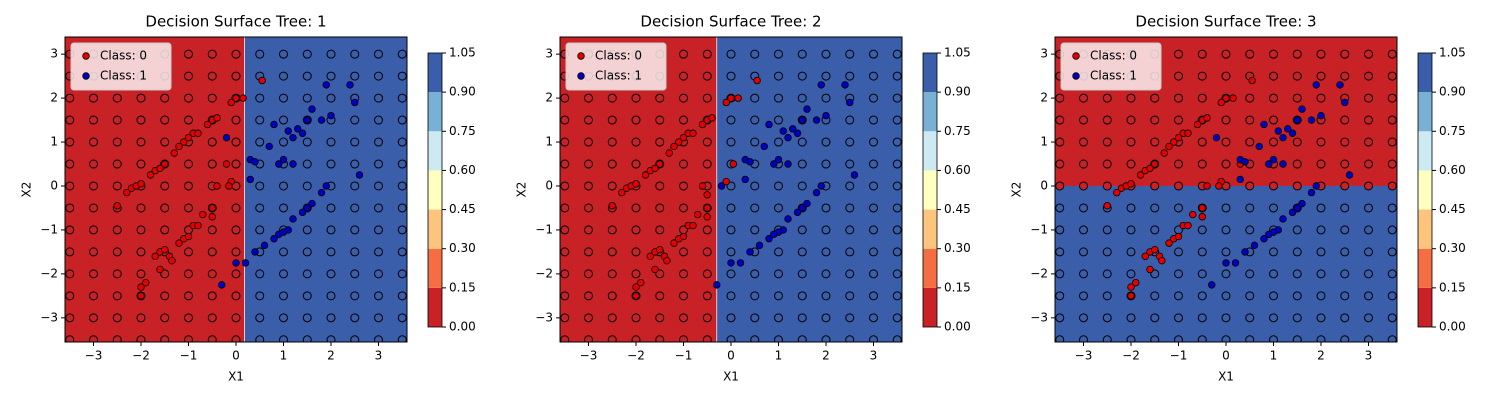 The width and height of the screenshot is (1500, 400). What do you see at coordinates (730, 22) in the screenshot?
I see `chart-title: Decision Surface Tree: 2` at bounding box center [730, 22].